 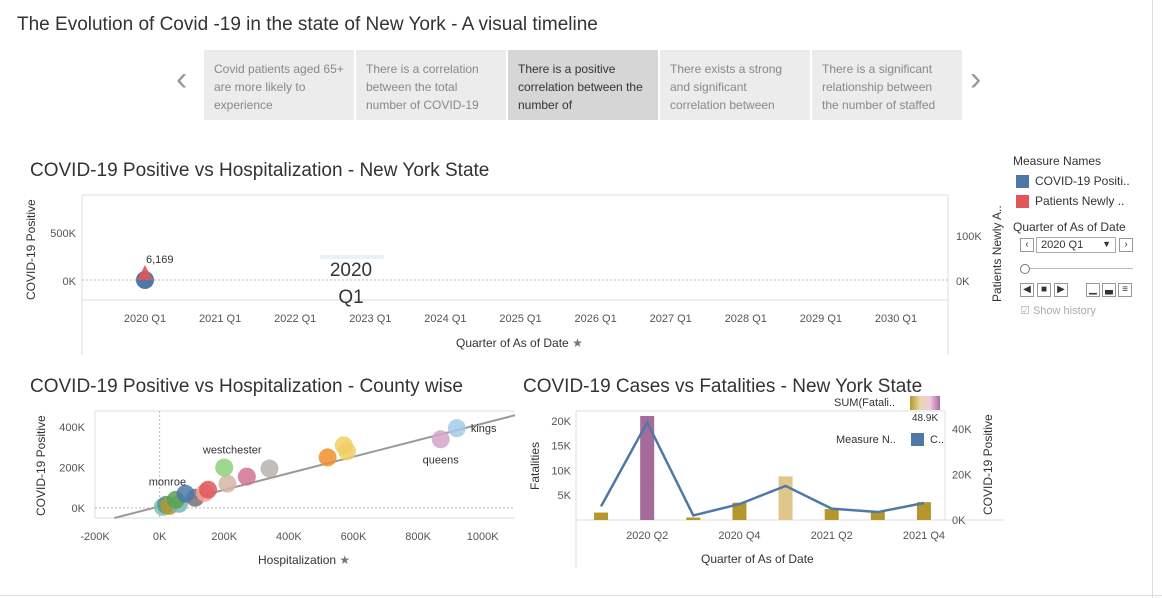 I want to click on chart1-x-tick: 2025 Q1, so click(x=520, y=319).